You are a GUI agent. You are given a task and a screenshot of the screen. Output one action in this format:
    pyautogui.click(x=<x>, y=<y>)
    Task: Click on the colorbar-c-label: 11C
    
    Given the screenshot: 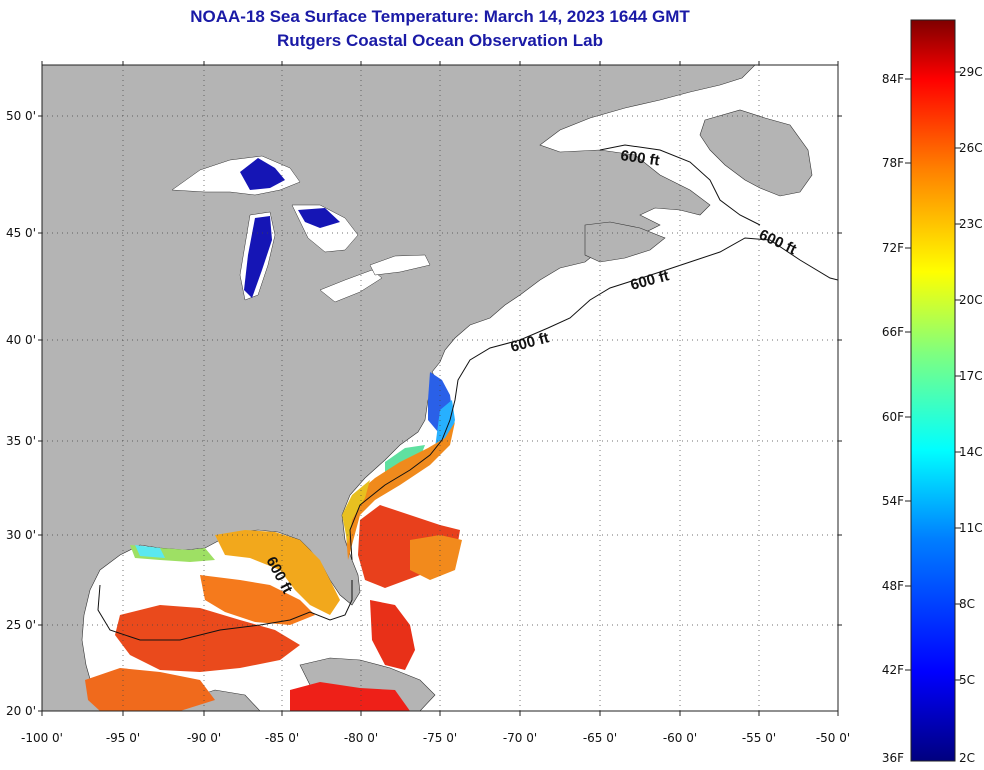 What is the action you would take?
    pyautogui.click(x=971, y=528)
    